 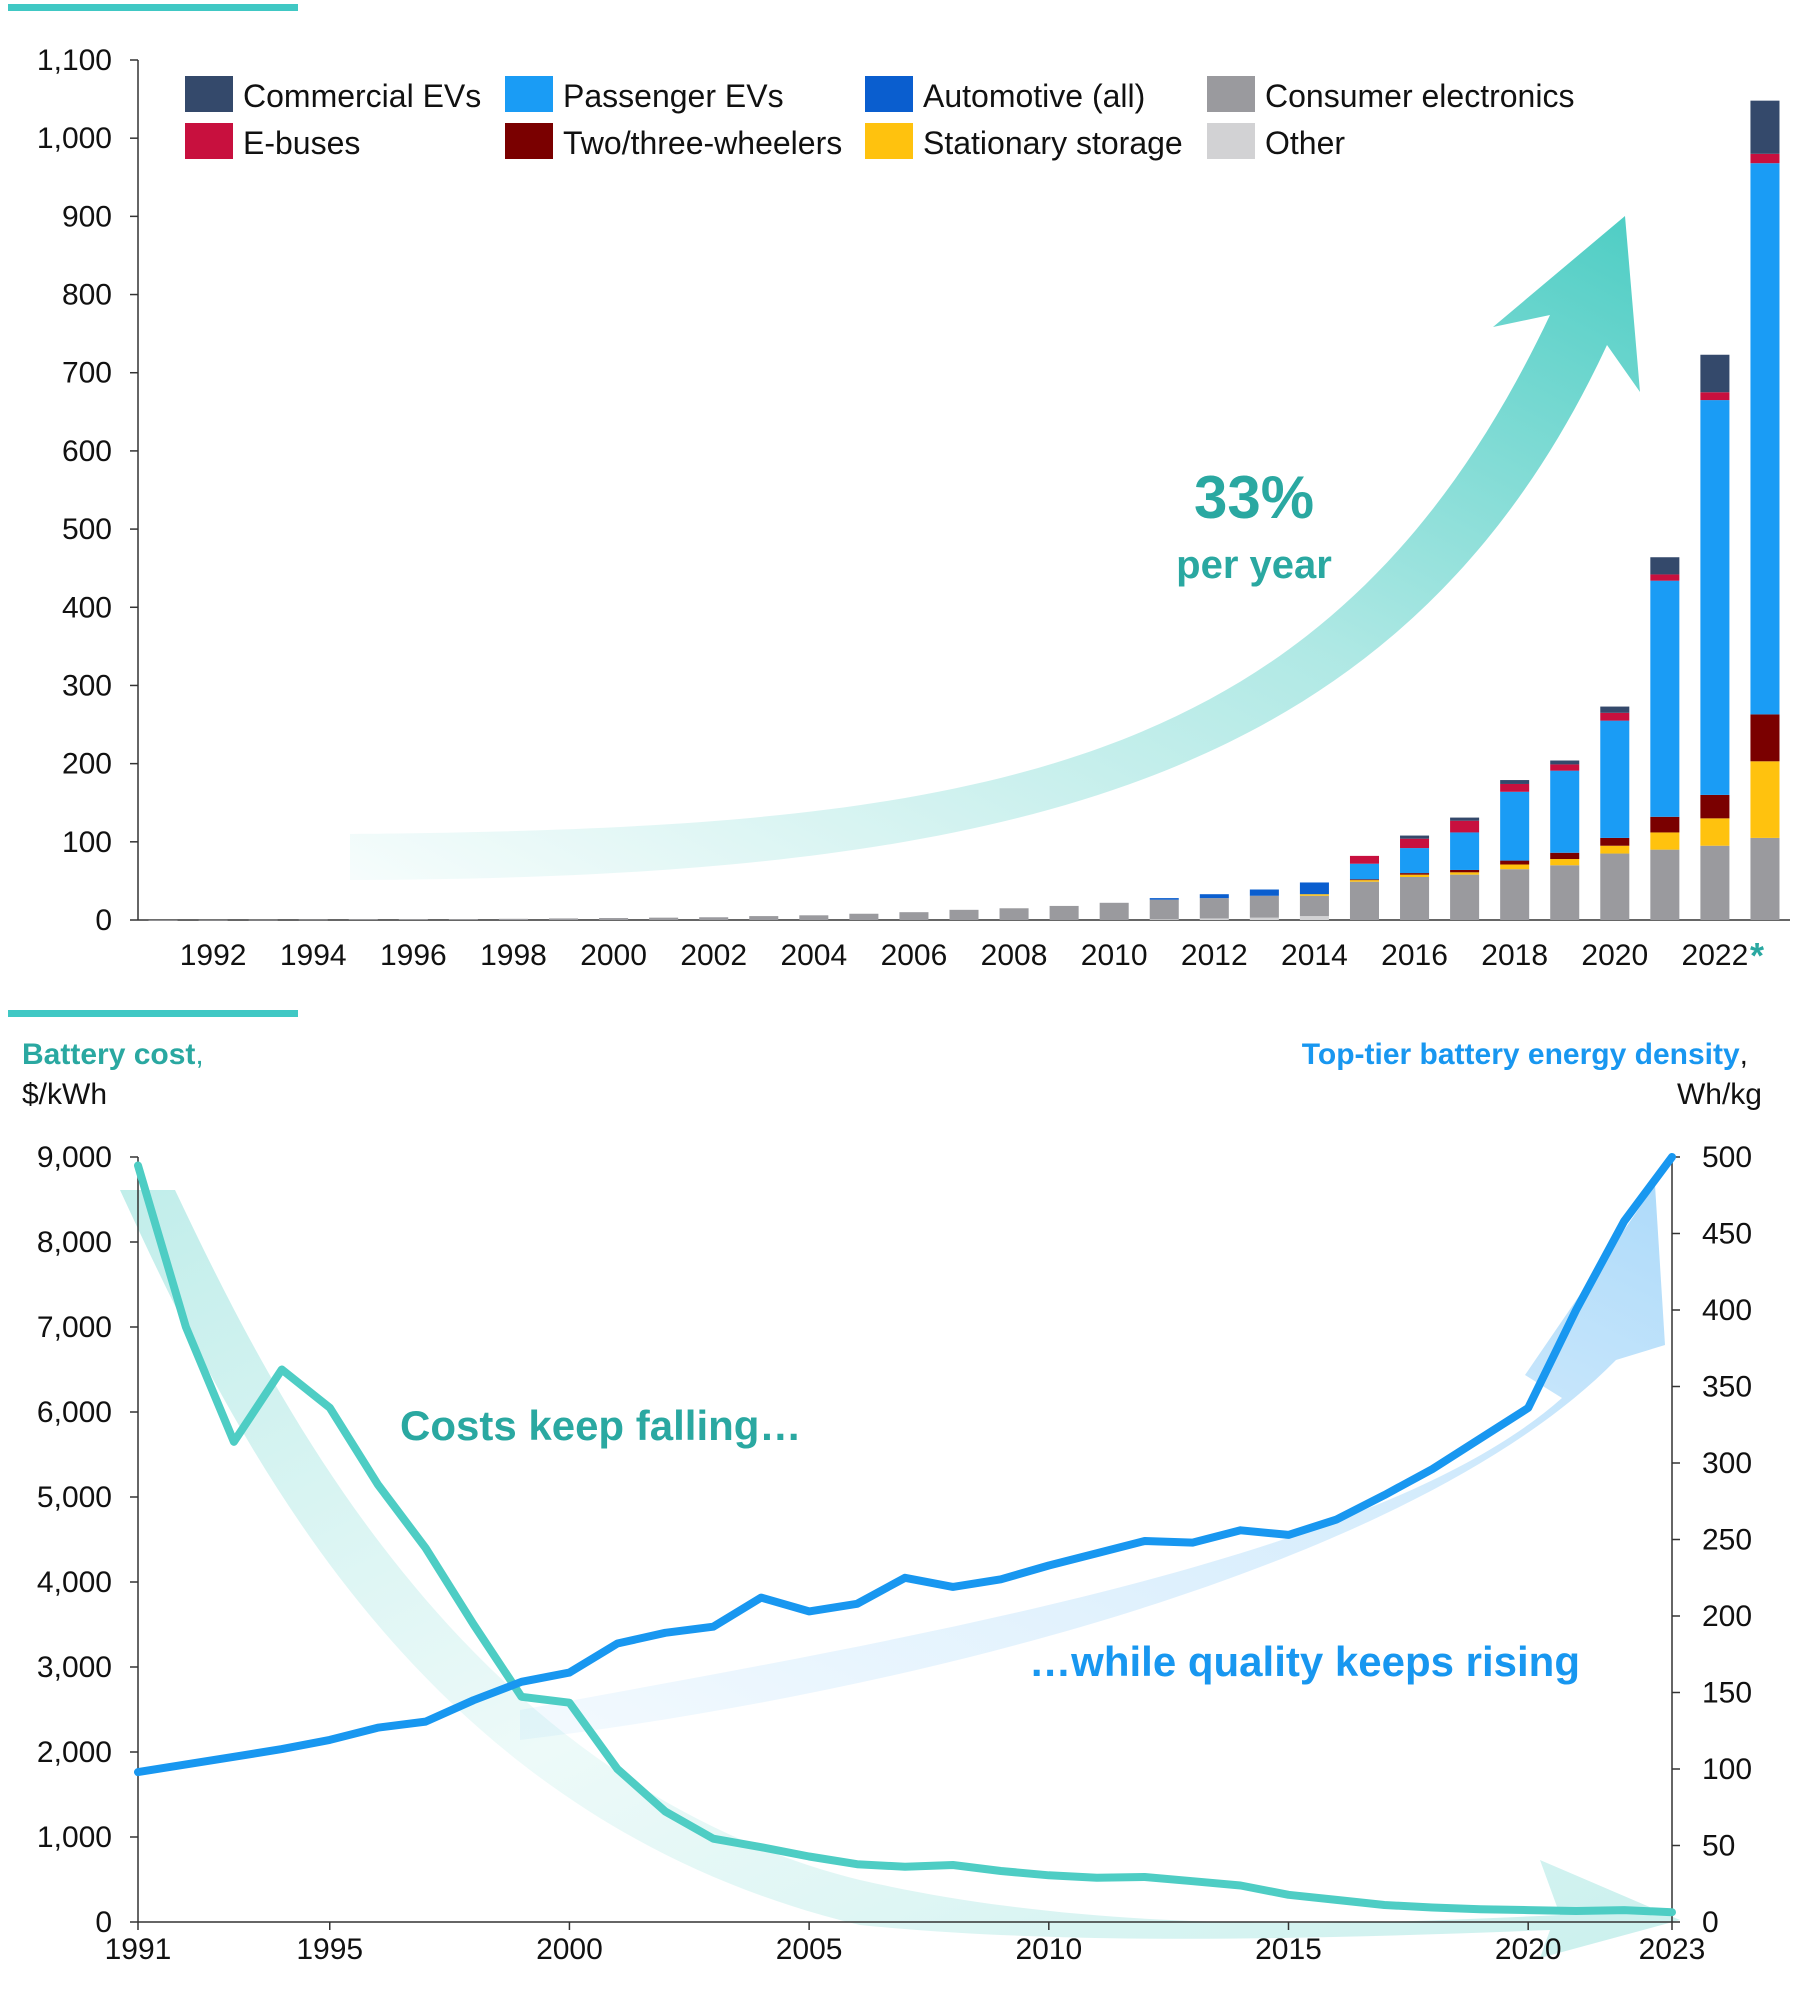 What do you see at coordinates (1014, 955) in the screenshot?
I see `x-tick-label: 2008` at bounding box center [1014, 955].